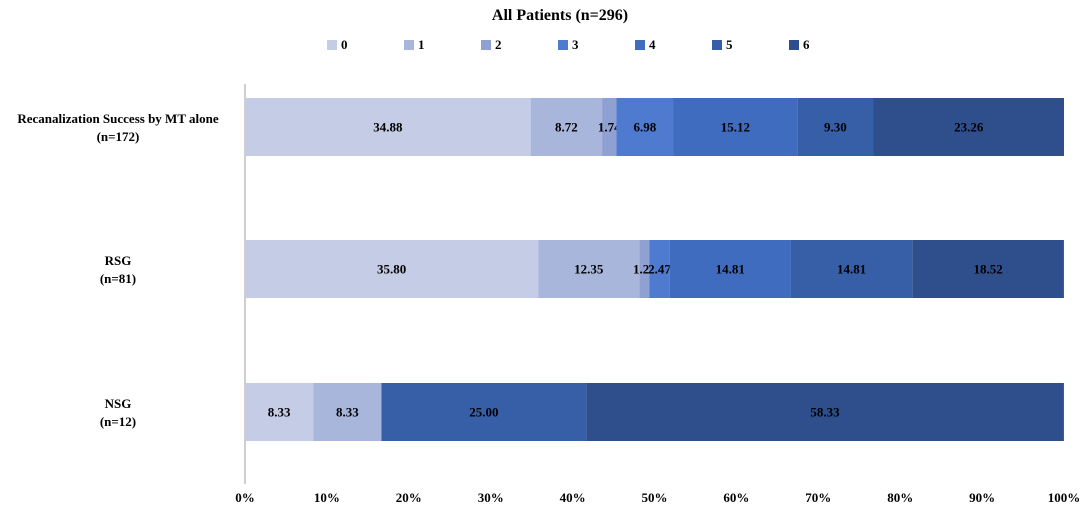  I want to click on data-label-1-4: 15.12, so click(735, 127).